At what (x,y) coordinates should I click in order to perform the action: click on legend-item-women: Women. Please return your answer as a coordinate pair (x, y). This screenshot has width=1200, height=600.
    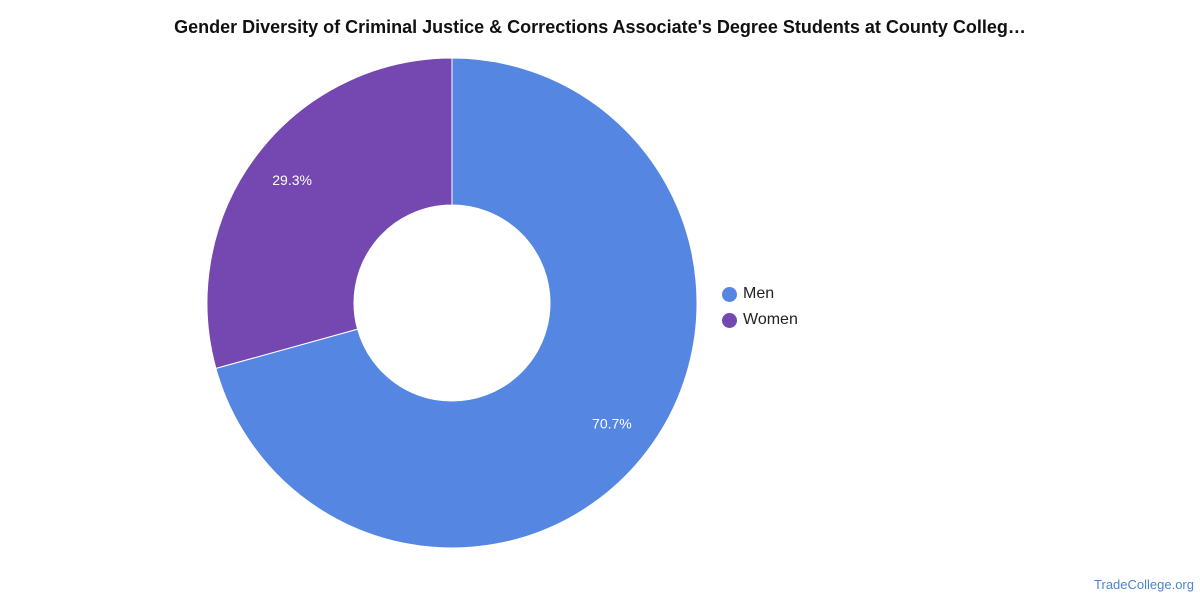
    Looking at the image, I should click on (760, 320).